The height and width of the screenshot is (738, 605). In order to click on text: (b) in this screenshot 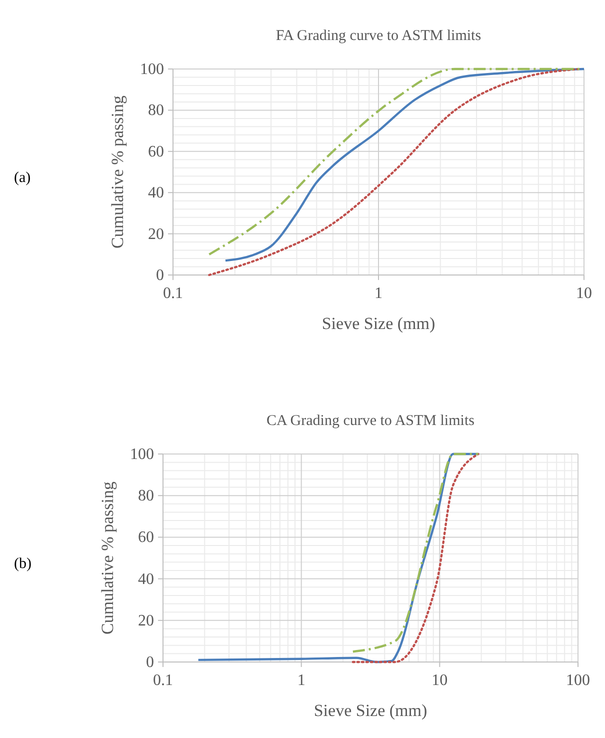, I will do `click(23, 564)`.